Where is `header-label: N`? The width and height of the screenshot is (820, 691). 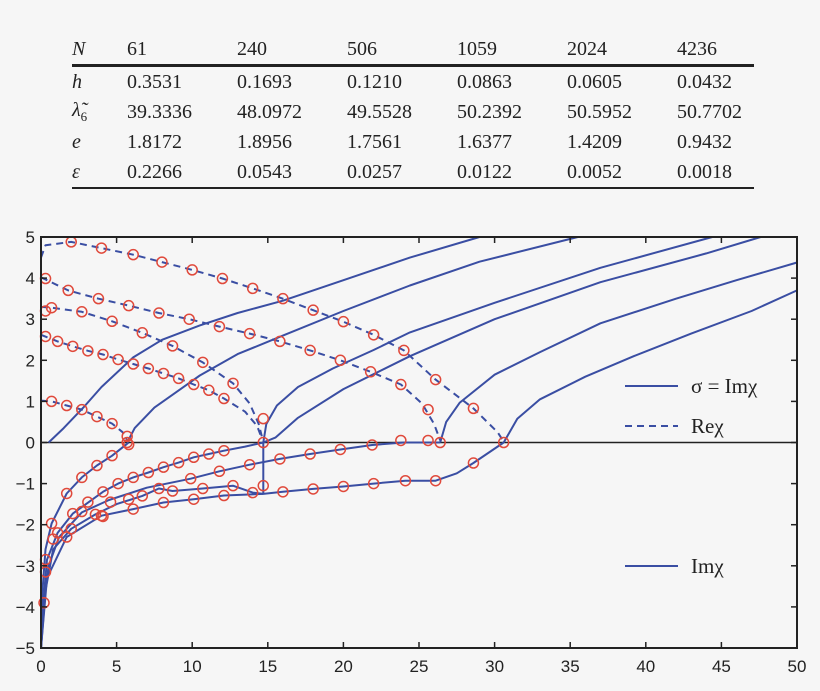 header-label: N is located at coordinates (79, 48).